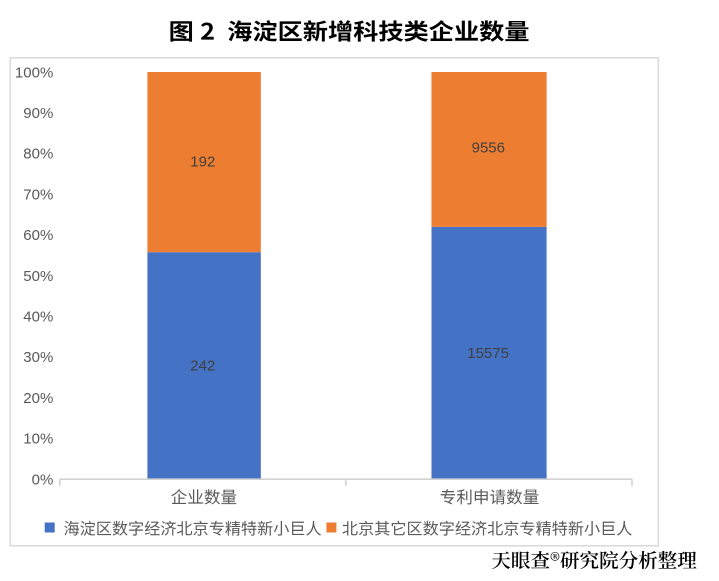 This screenshot has width=719, height=581. What do you see at coordinates (38, 194) in the screenshot?
I see `svg-text: 70%` at bounding box center [38, 194].